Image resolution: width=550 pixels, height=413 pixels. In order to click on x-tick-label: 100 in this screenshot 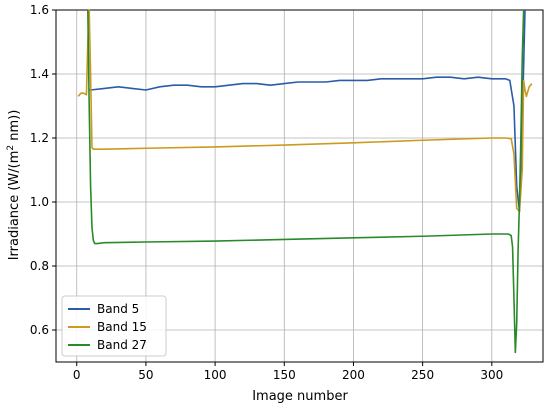, I will do `click(215, 375)`.